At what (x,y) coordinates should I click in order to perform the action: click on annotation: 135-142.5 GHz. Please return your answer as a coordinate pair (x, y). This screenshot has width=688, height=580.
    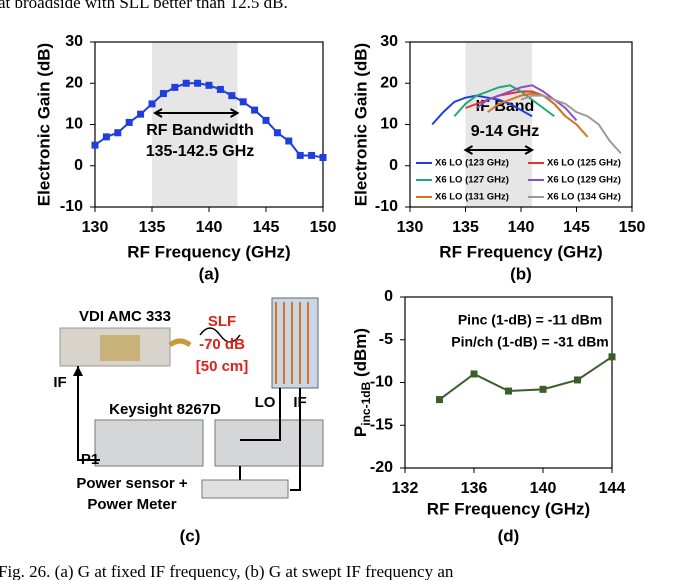
    Looking at the image, I should click on (200, 151).